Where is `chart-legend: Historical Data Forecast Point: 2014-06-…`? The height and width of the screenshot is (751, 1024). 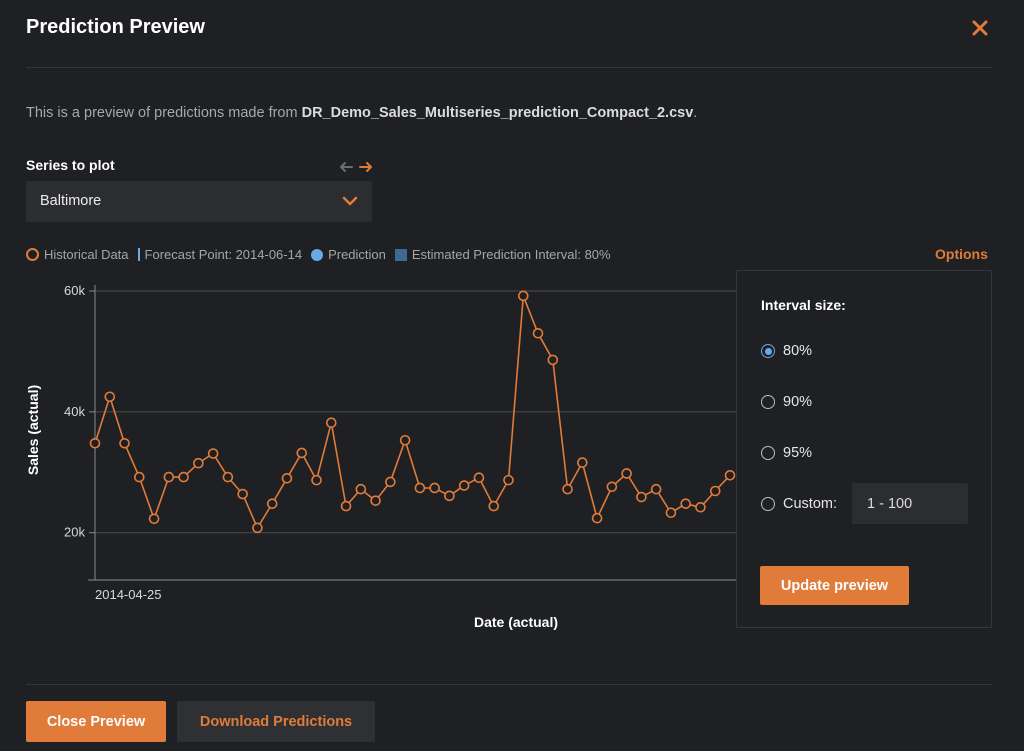 chart-legend: Historical Data Forecast Point: 2014-06-… is located at coordinates (323, 254).